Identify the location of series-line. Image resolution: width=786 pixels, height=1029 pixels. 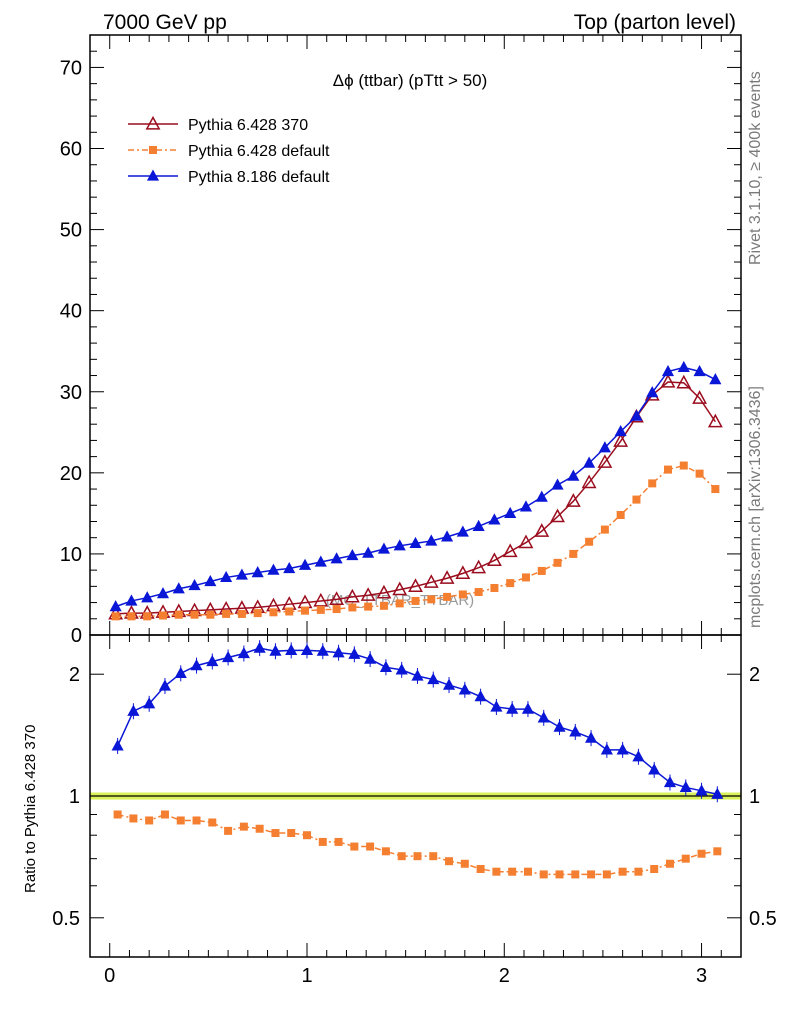
(415, 541).